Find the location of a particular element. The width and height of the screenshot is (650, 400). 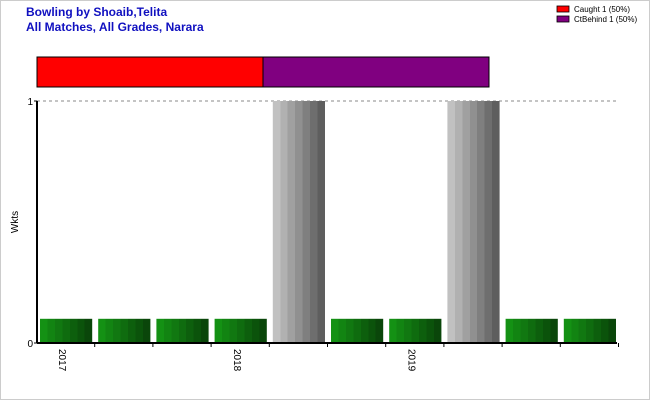

y-tick-label: 1 is located at coordinates (30, 102).